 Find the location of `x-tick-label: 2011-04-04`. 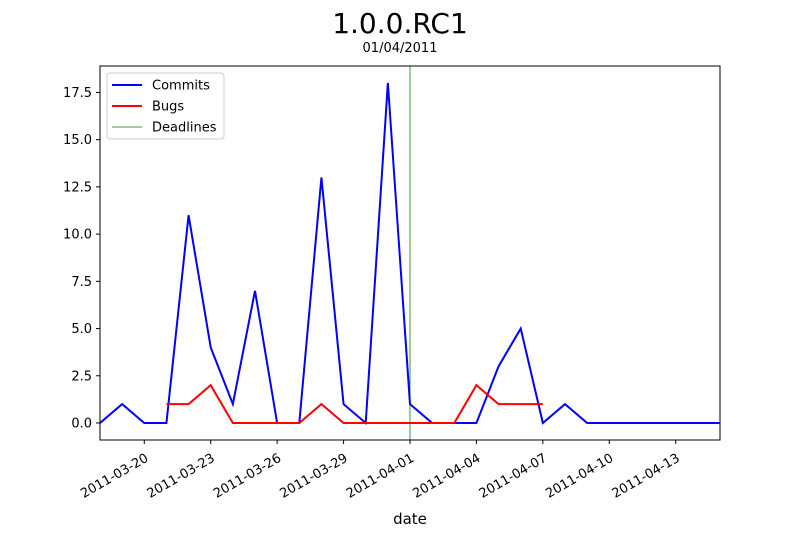

x-tick-label: 2011-04-04 is located at coordinates (446, 476).